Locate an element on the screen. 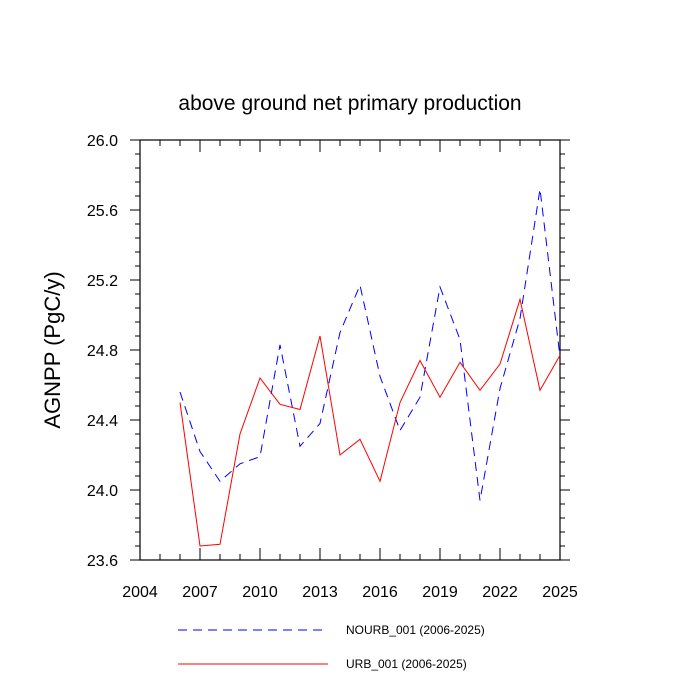 The height and width of the screenshot is (700, 700). x-tick-label: 2019 is located at coordinates (440, 592).